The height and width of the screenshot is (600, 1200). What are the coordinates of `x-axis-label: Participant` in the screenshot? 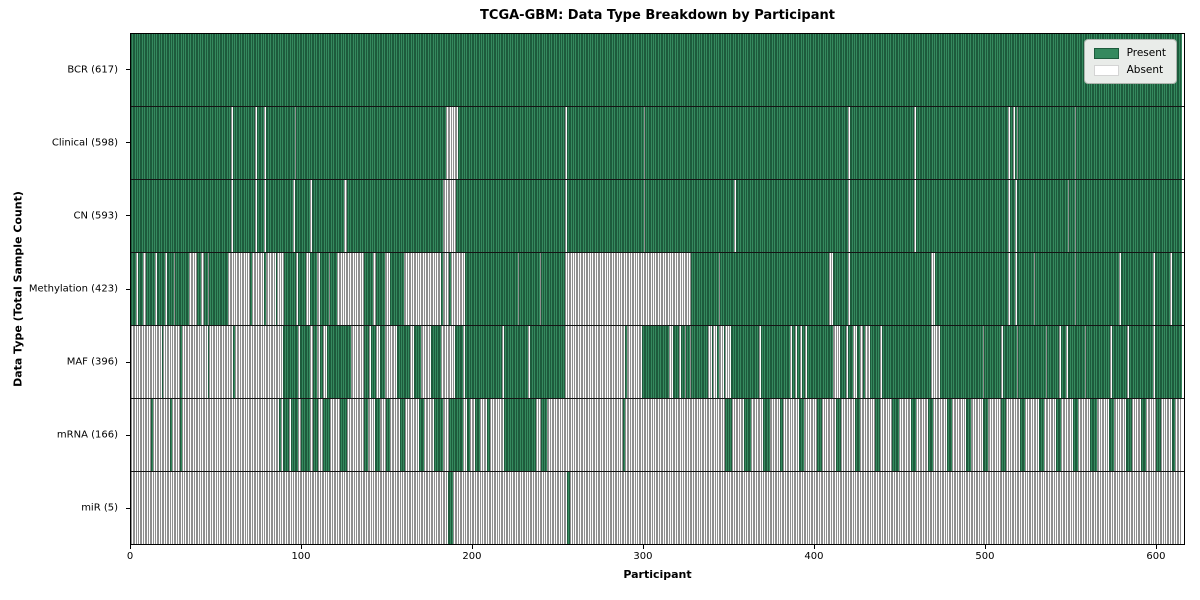 It's located at (657, 574).